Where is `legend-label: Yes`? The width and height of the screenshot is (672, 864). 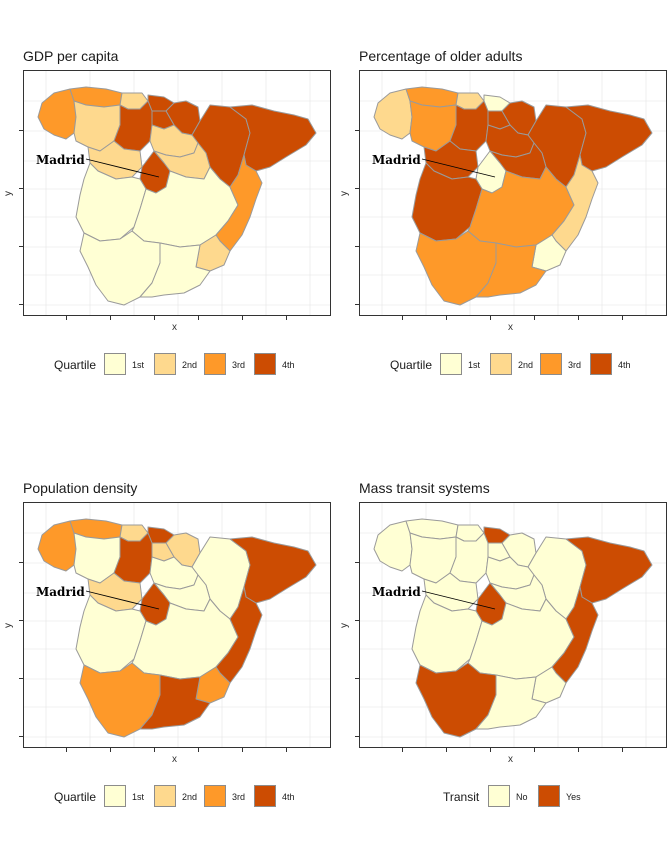 legend-label: Yes is located at coordinates (573, 797).